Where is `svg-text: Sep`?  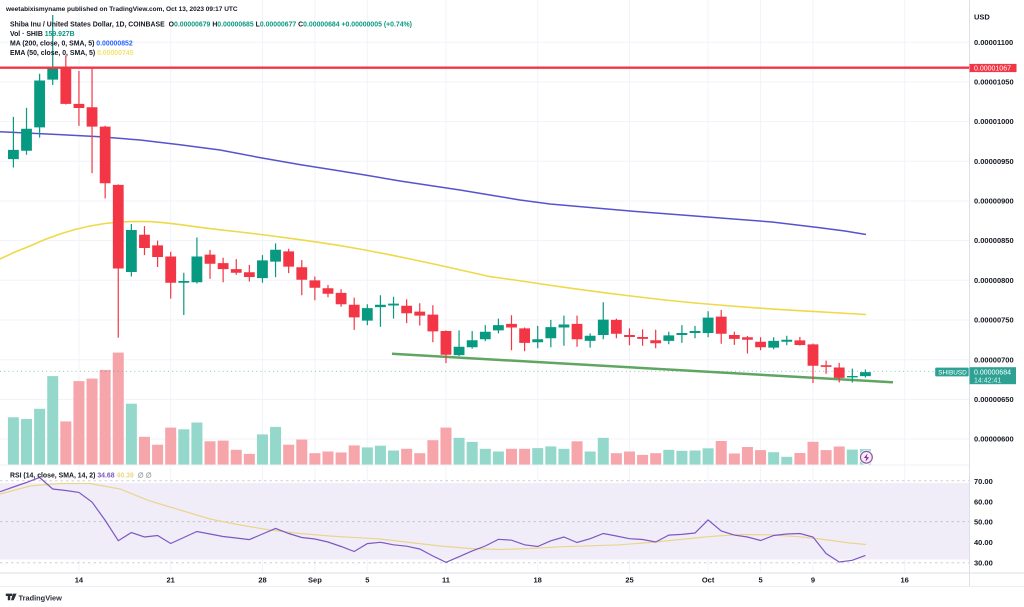 svg-text: Sep is located at coordinates (315, 580).